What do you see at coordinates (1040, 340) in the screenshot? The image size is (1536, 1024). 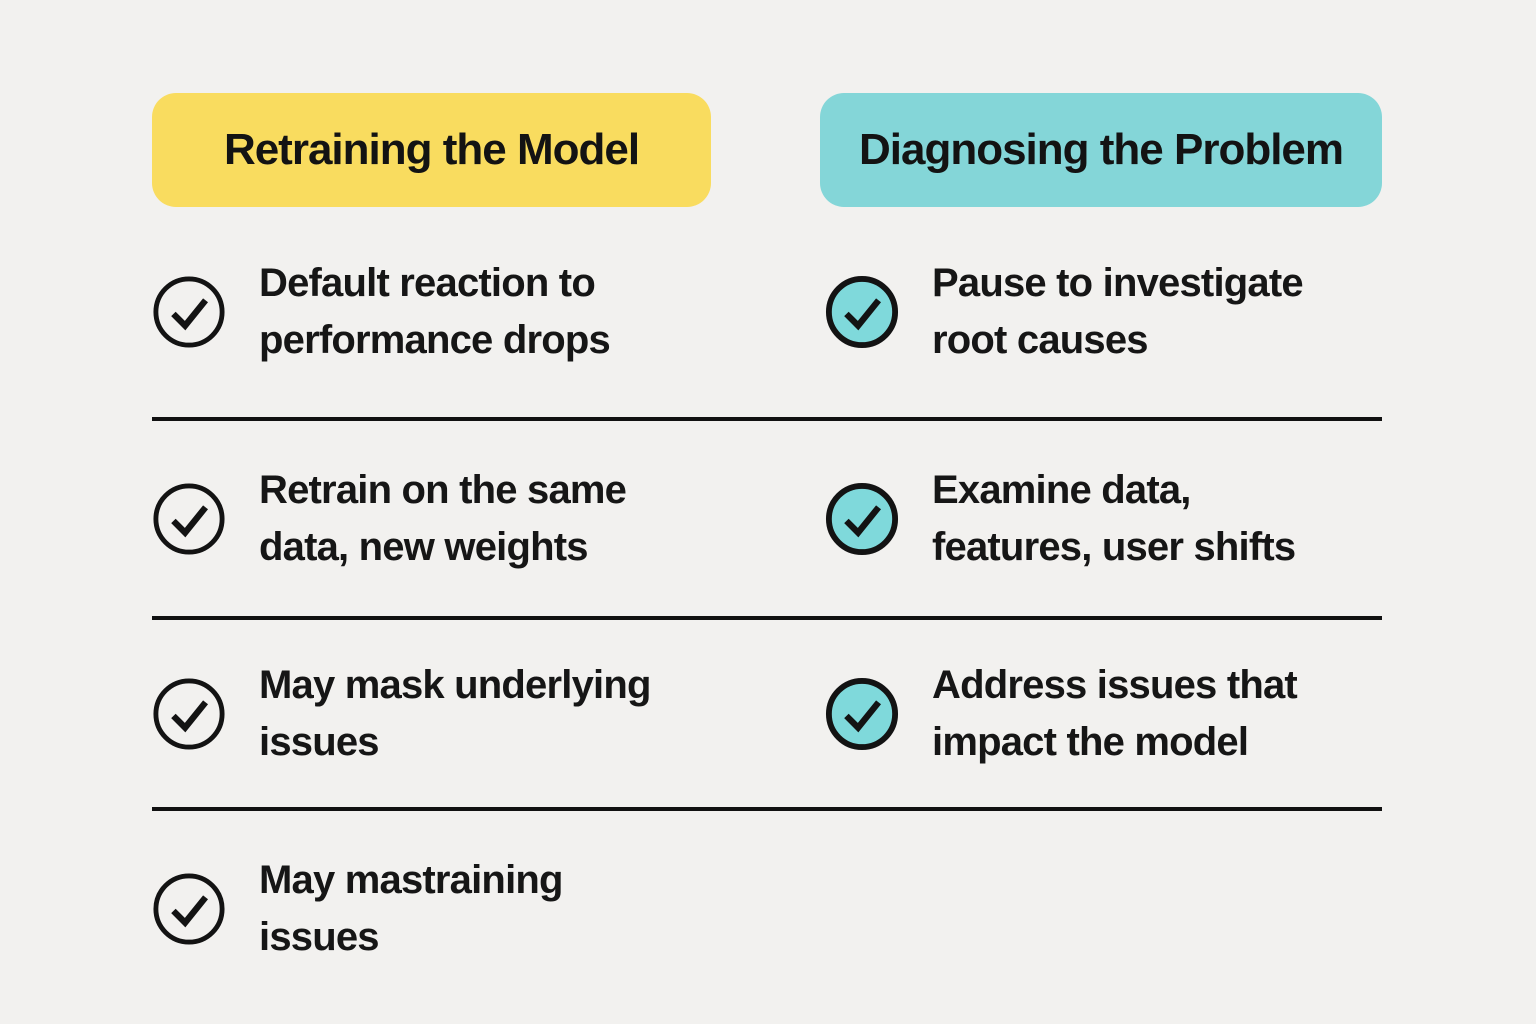 I see `cell-text-line: root causes` at bounding box center [1040, 340].